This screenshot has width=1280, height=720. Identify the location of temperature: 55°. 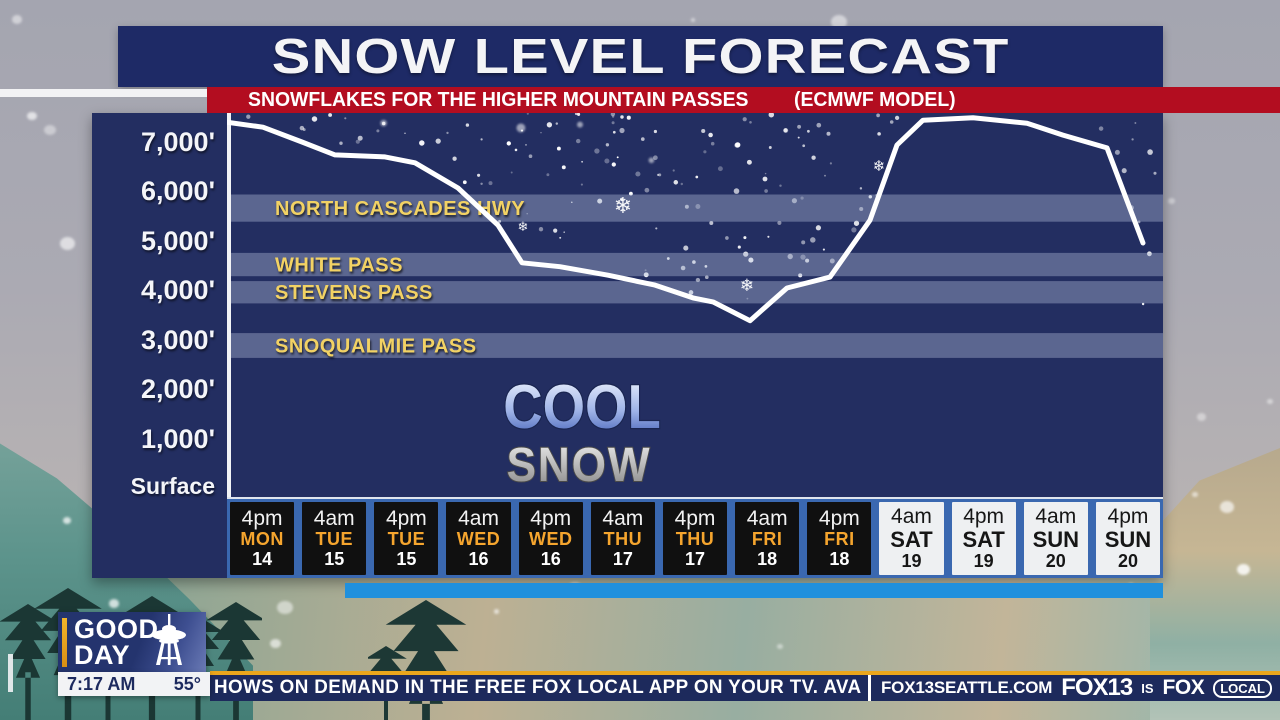
(187, 683).